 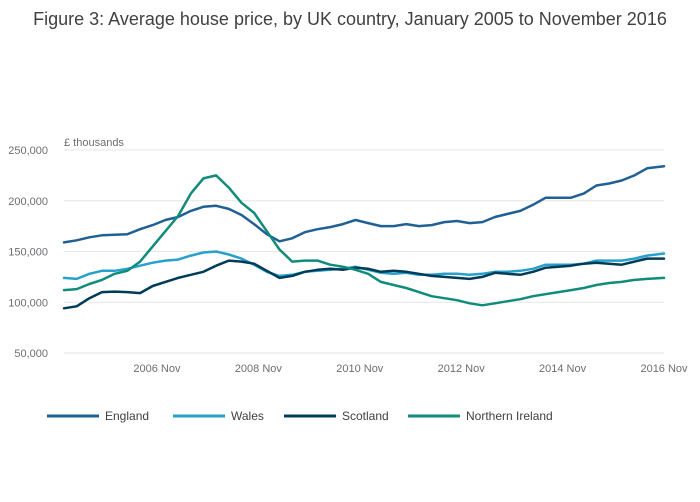 What do you see at coordinates (563, 369) in the screenshot?
I see `x-tick-label: 2014 Nov` at bounding box center [563, 369].